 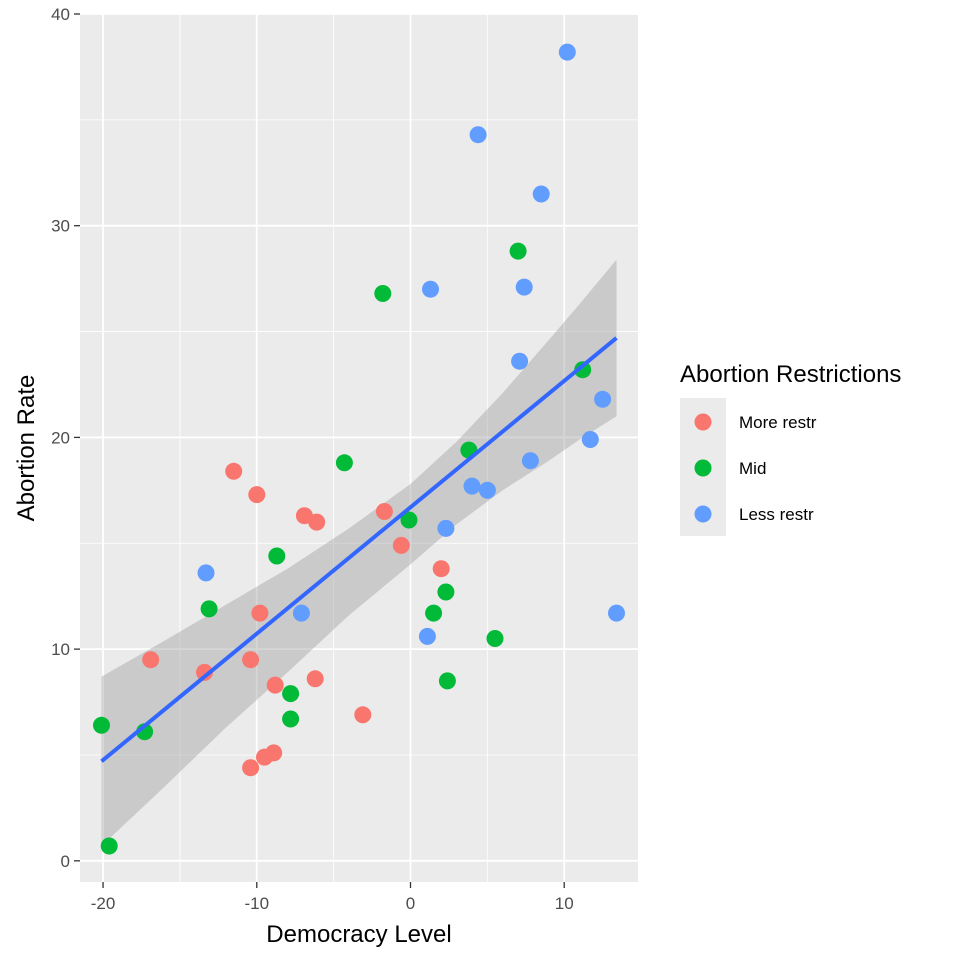 What do you see at coordinates (703, 514) in the screenshot?
I see `legend-key-less-restr` at bounding box center [703, 514].